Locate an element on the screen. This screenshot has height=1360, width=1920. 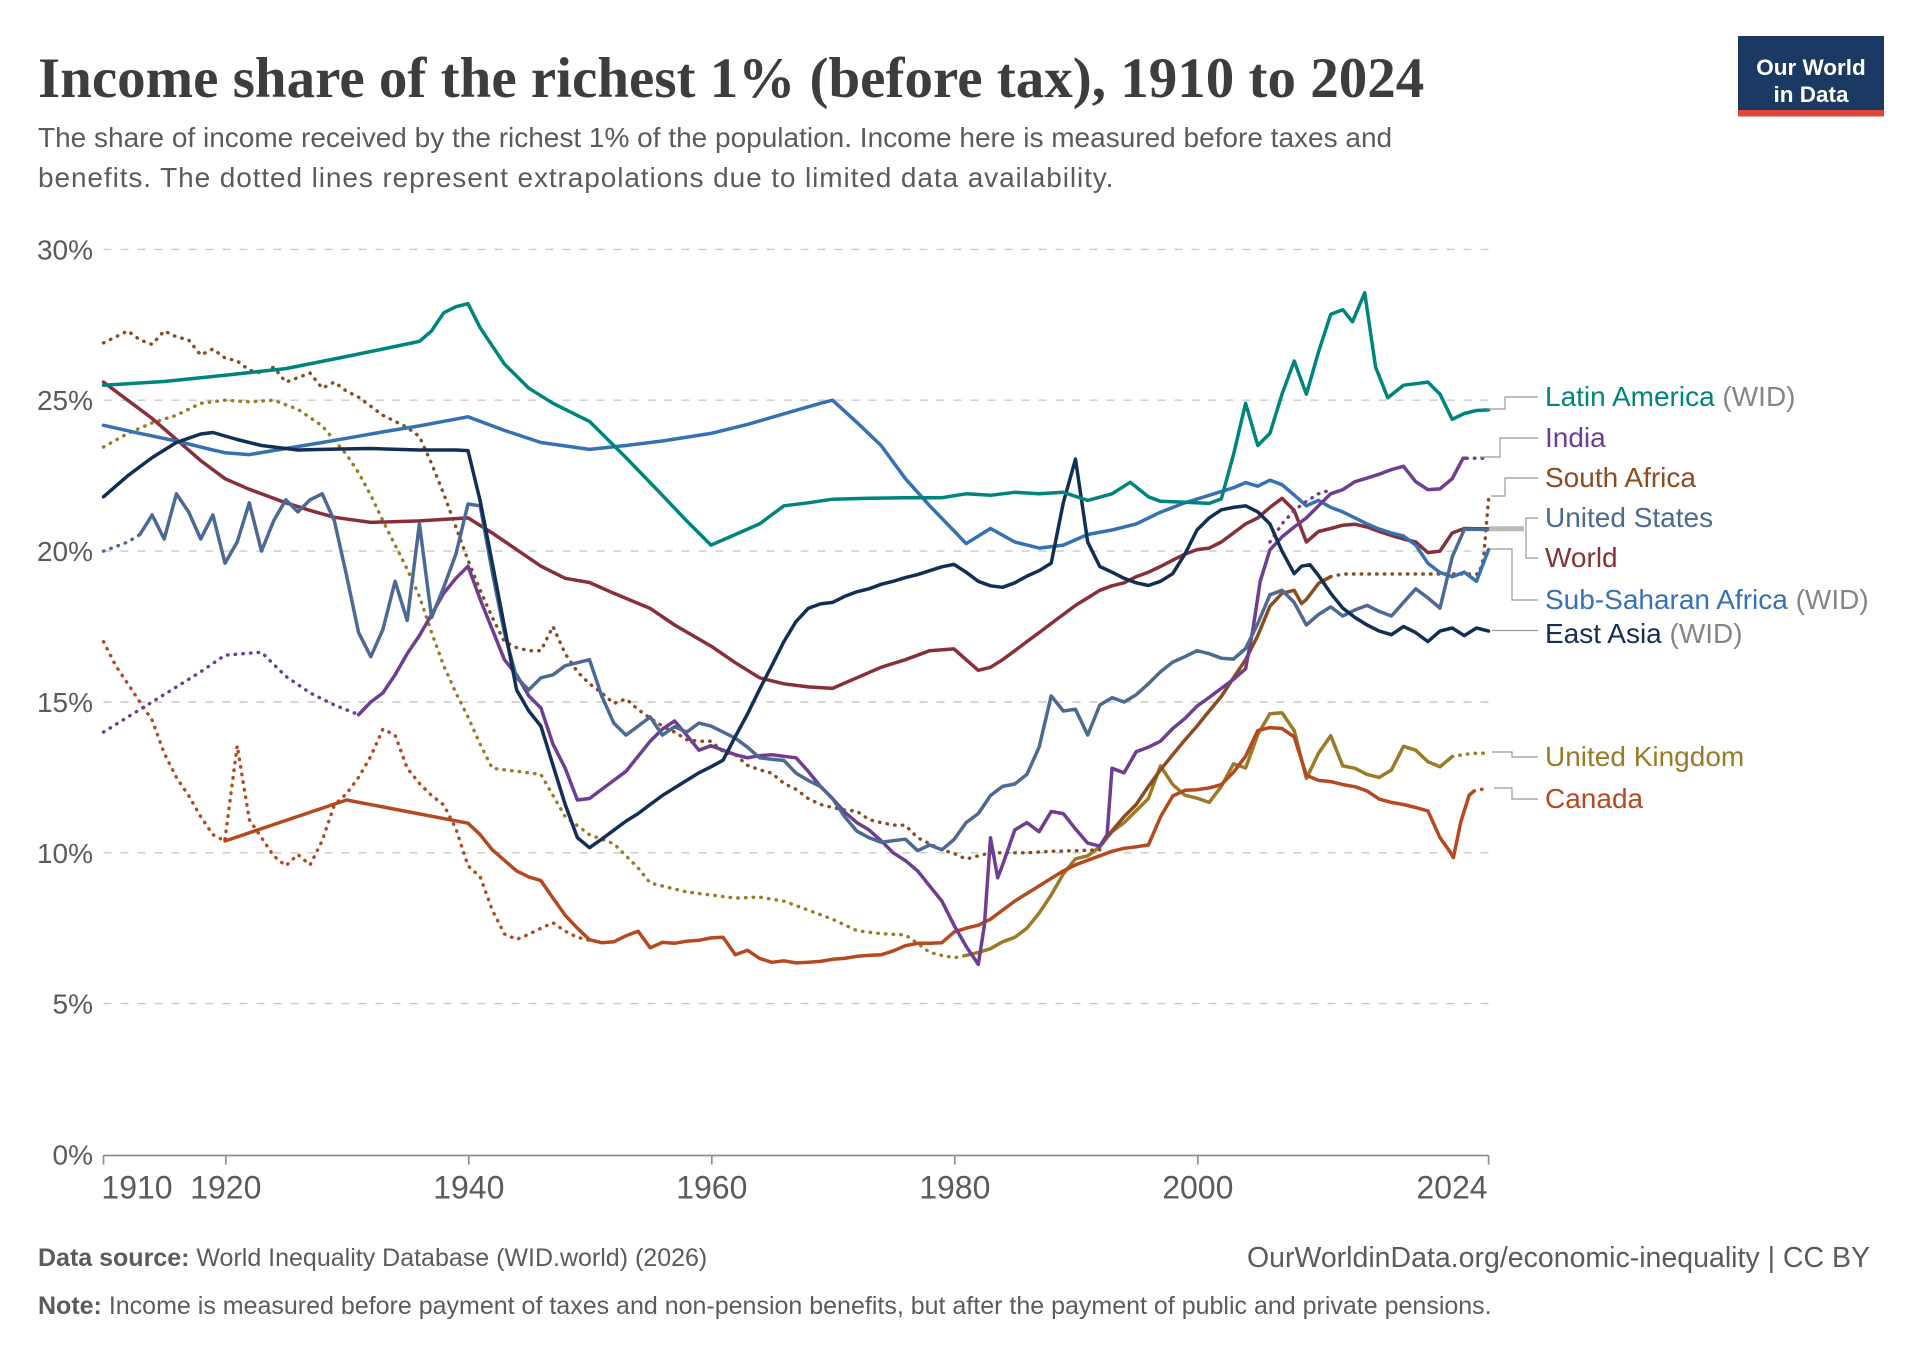
svg-text: World is located at coordinates (1581, 557).